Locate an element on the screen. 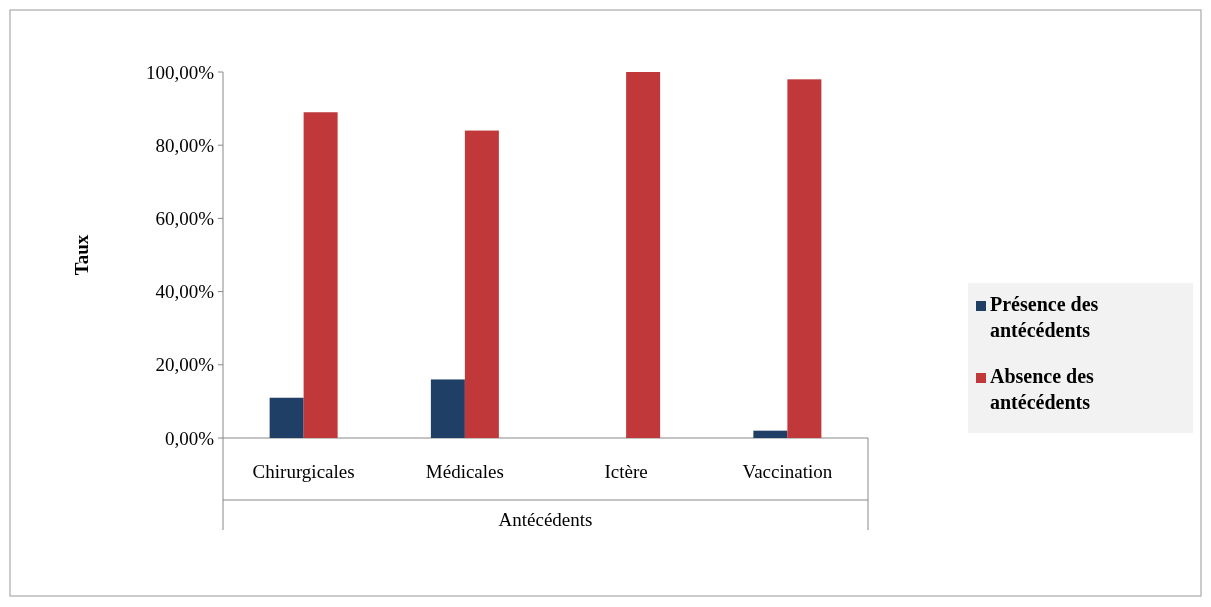 The image size is (1211, 607). y-tick-label: 40,00% is located at coordinates (185, 292).